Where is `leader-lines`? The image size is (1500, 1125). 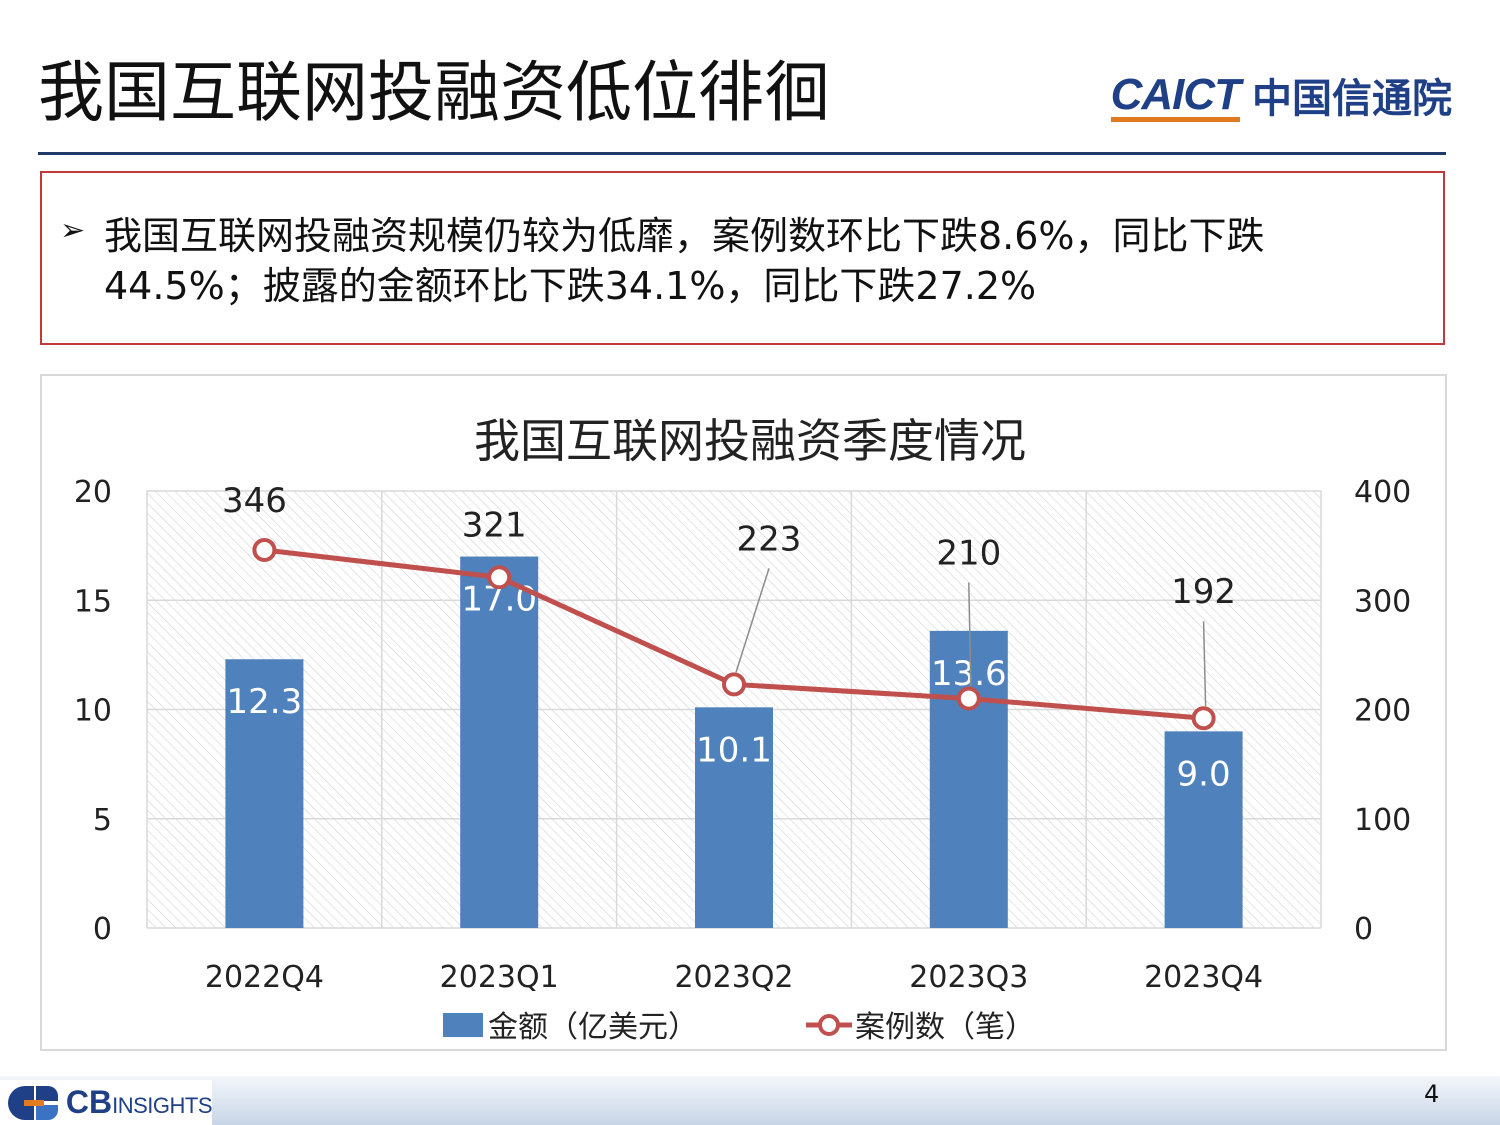 leader-lines is located at coordinates (971, 637).